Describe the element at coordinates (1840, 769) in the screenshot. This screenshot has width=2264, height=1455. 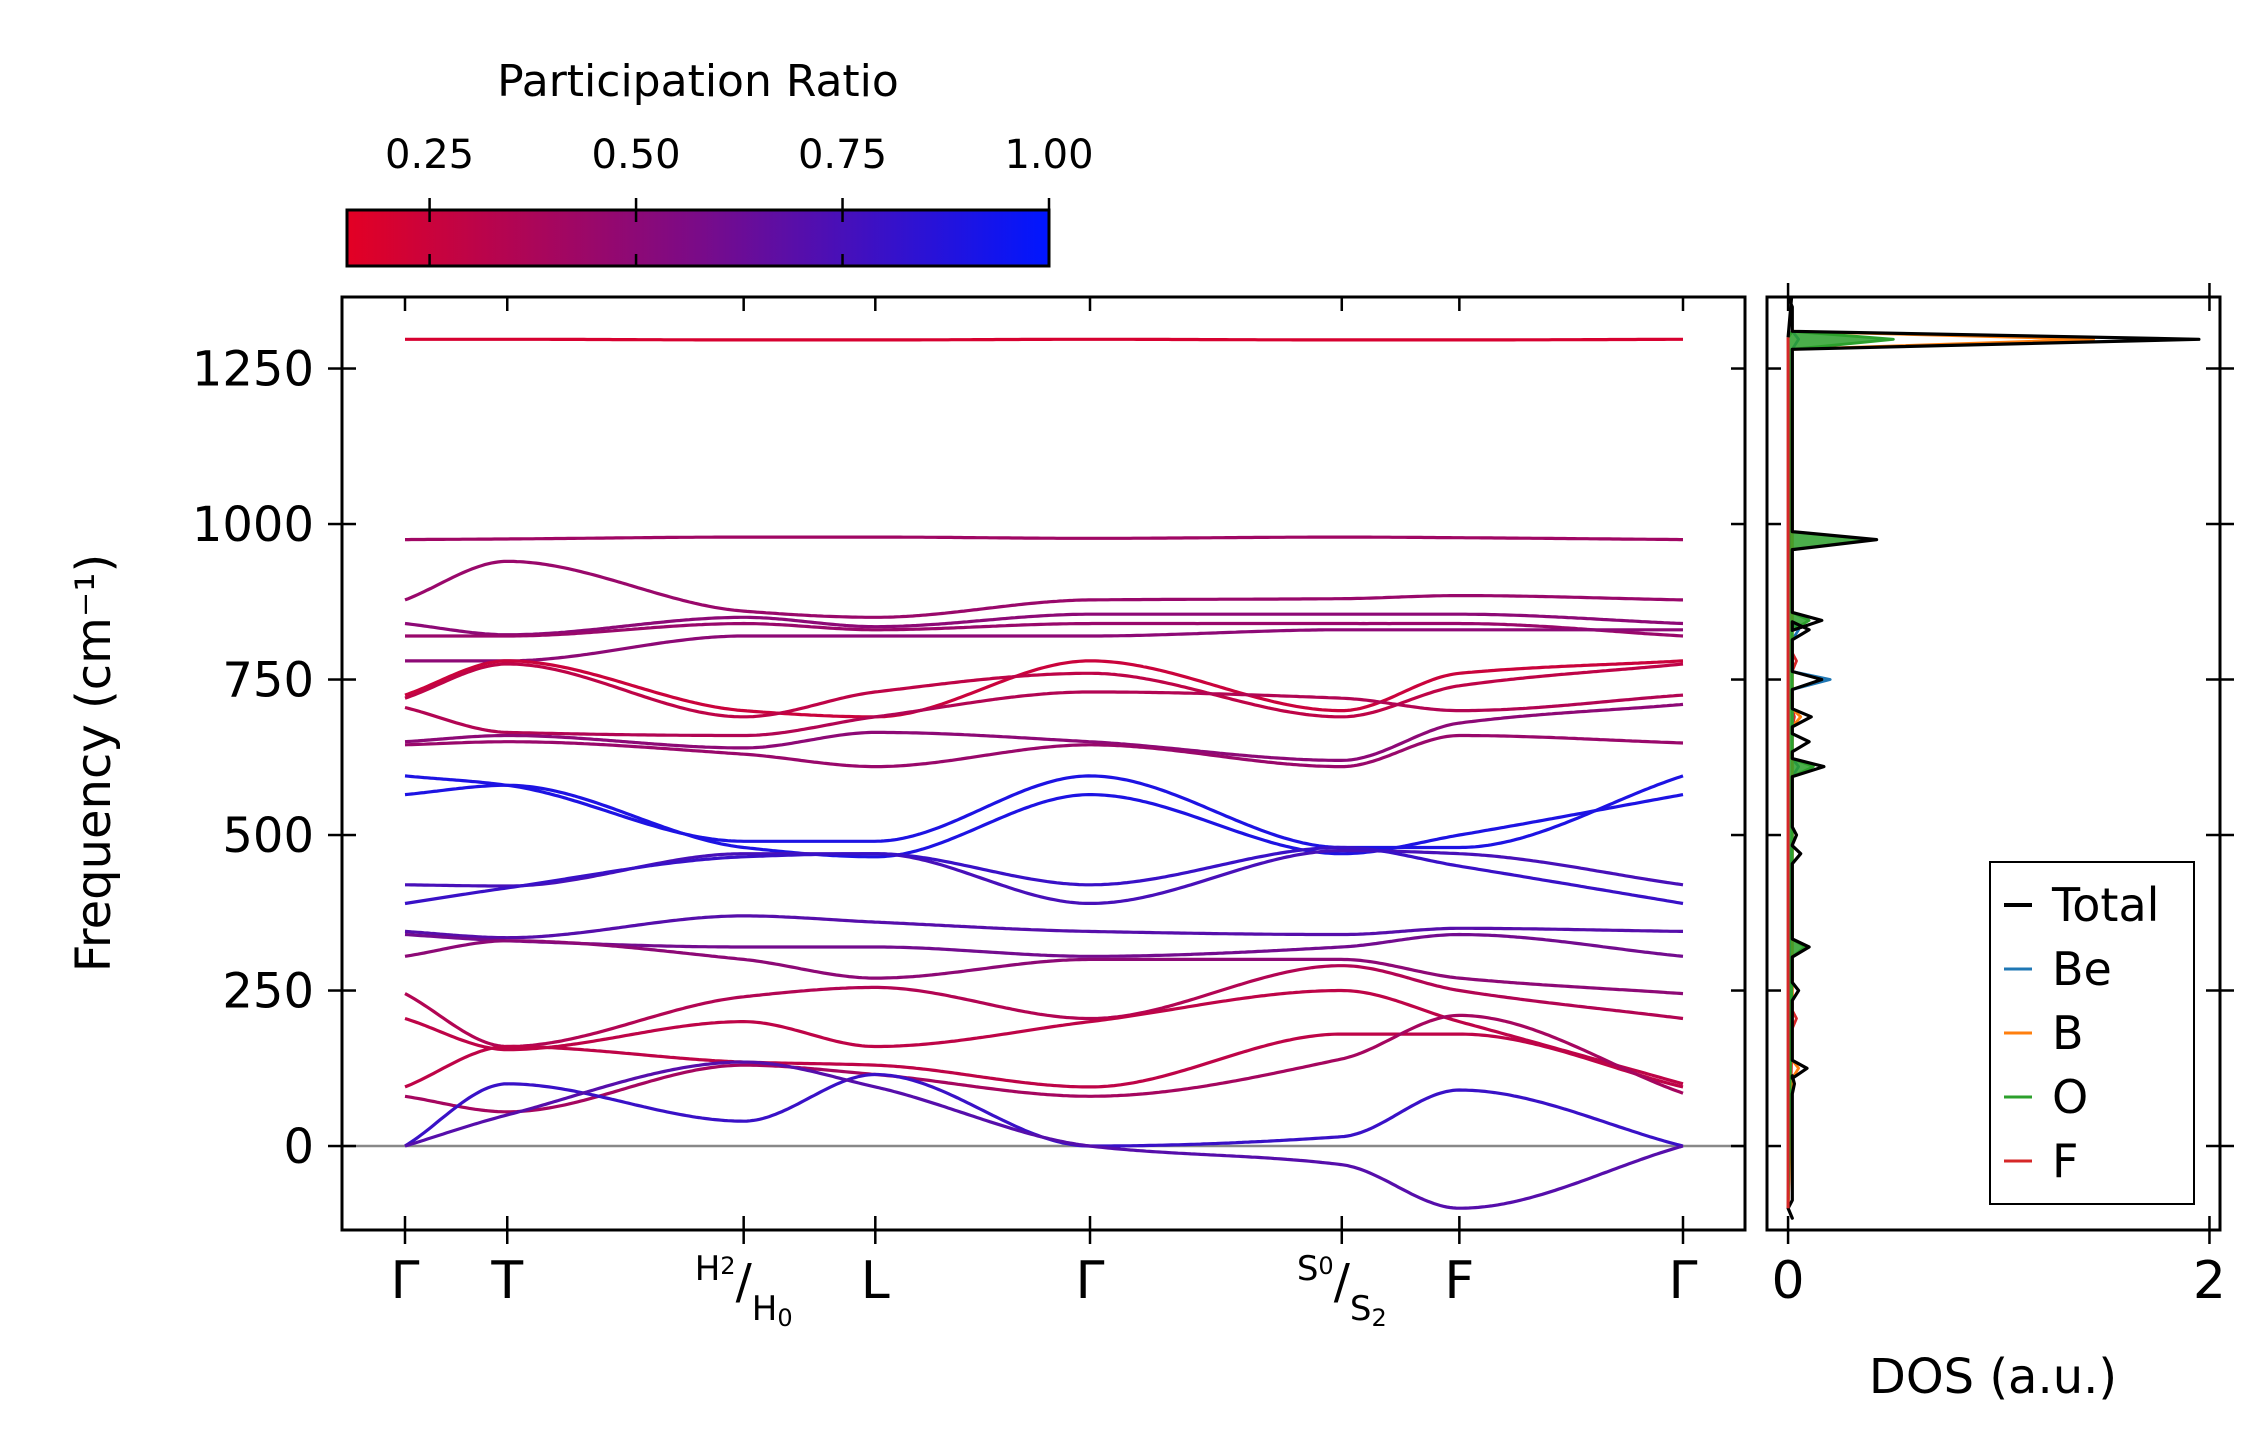
I see `dos-series-o` at that location.